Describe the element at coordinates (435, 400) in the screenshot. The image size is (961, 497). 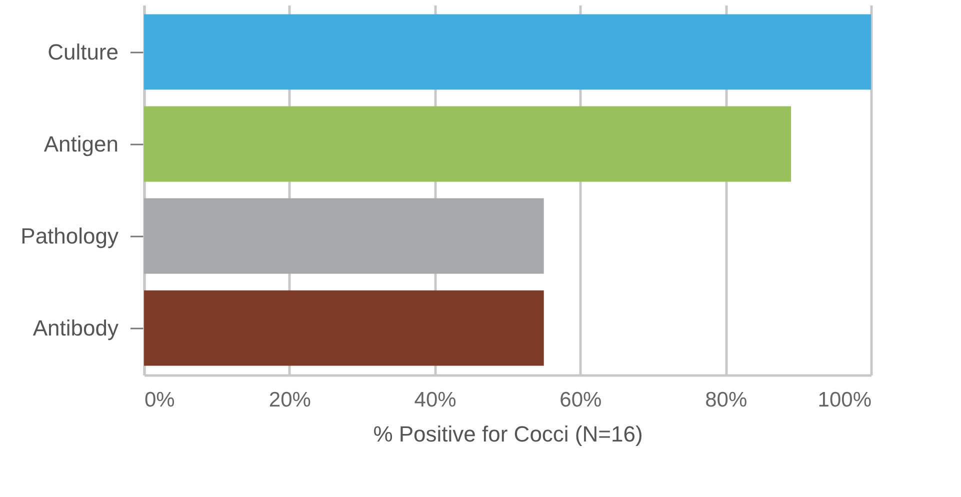
I see `x-tick-label: 40%` at that location.